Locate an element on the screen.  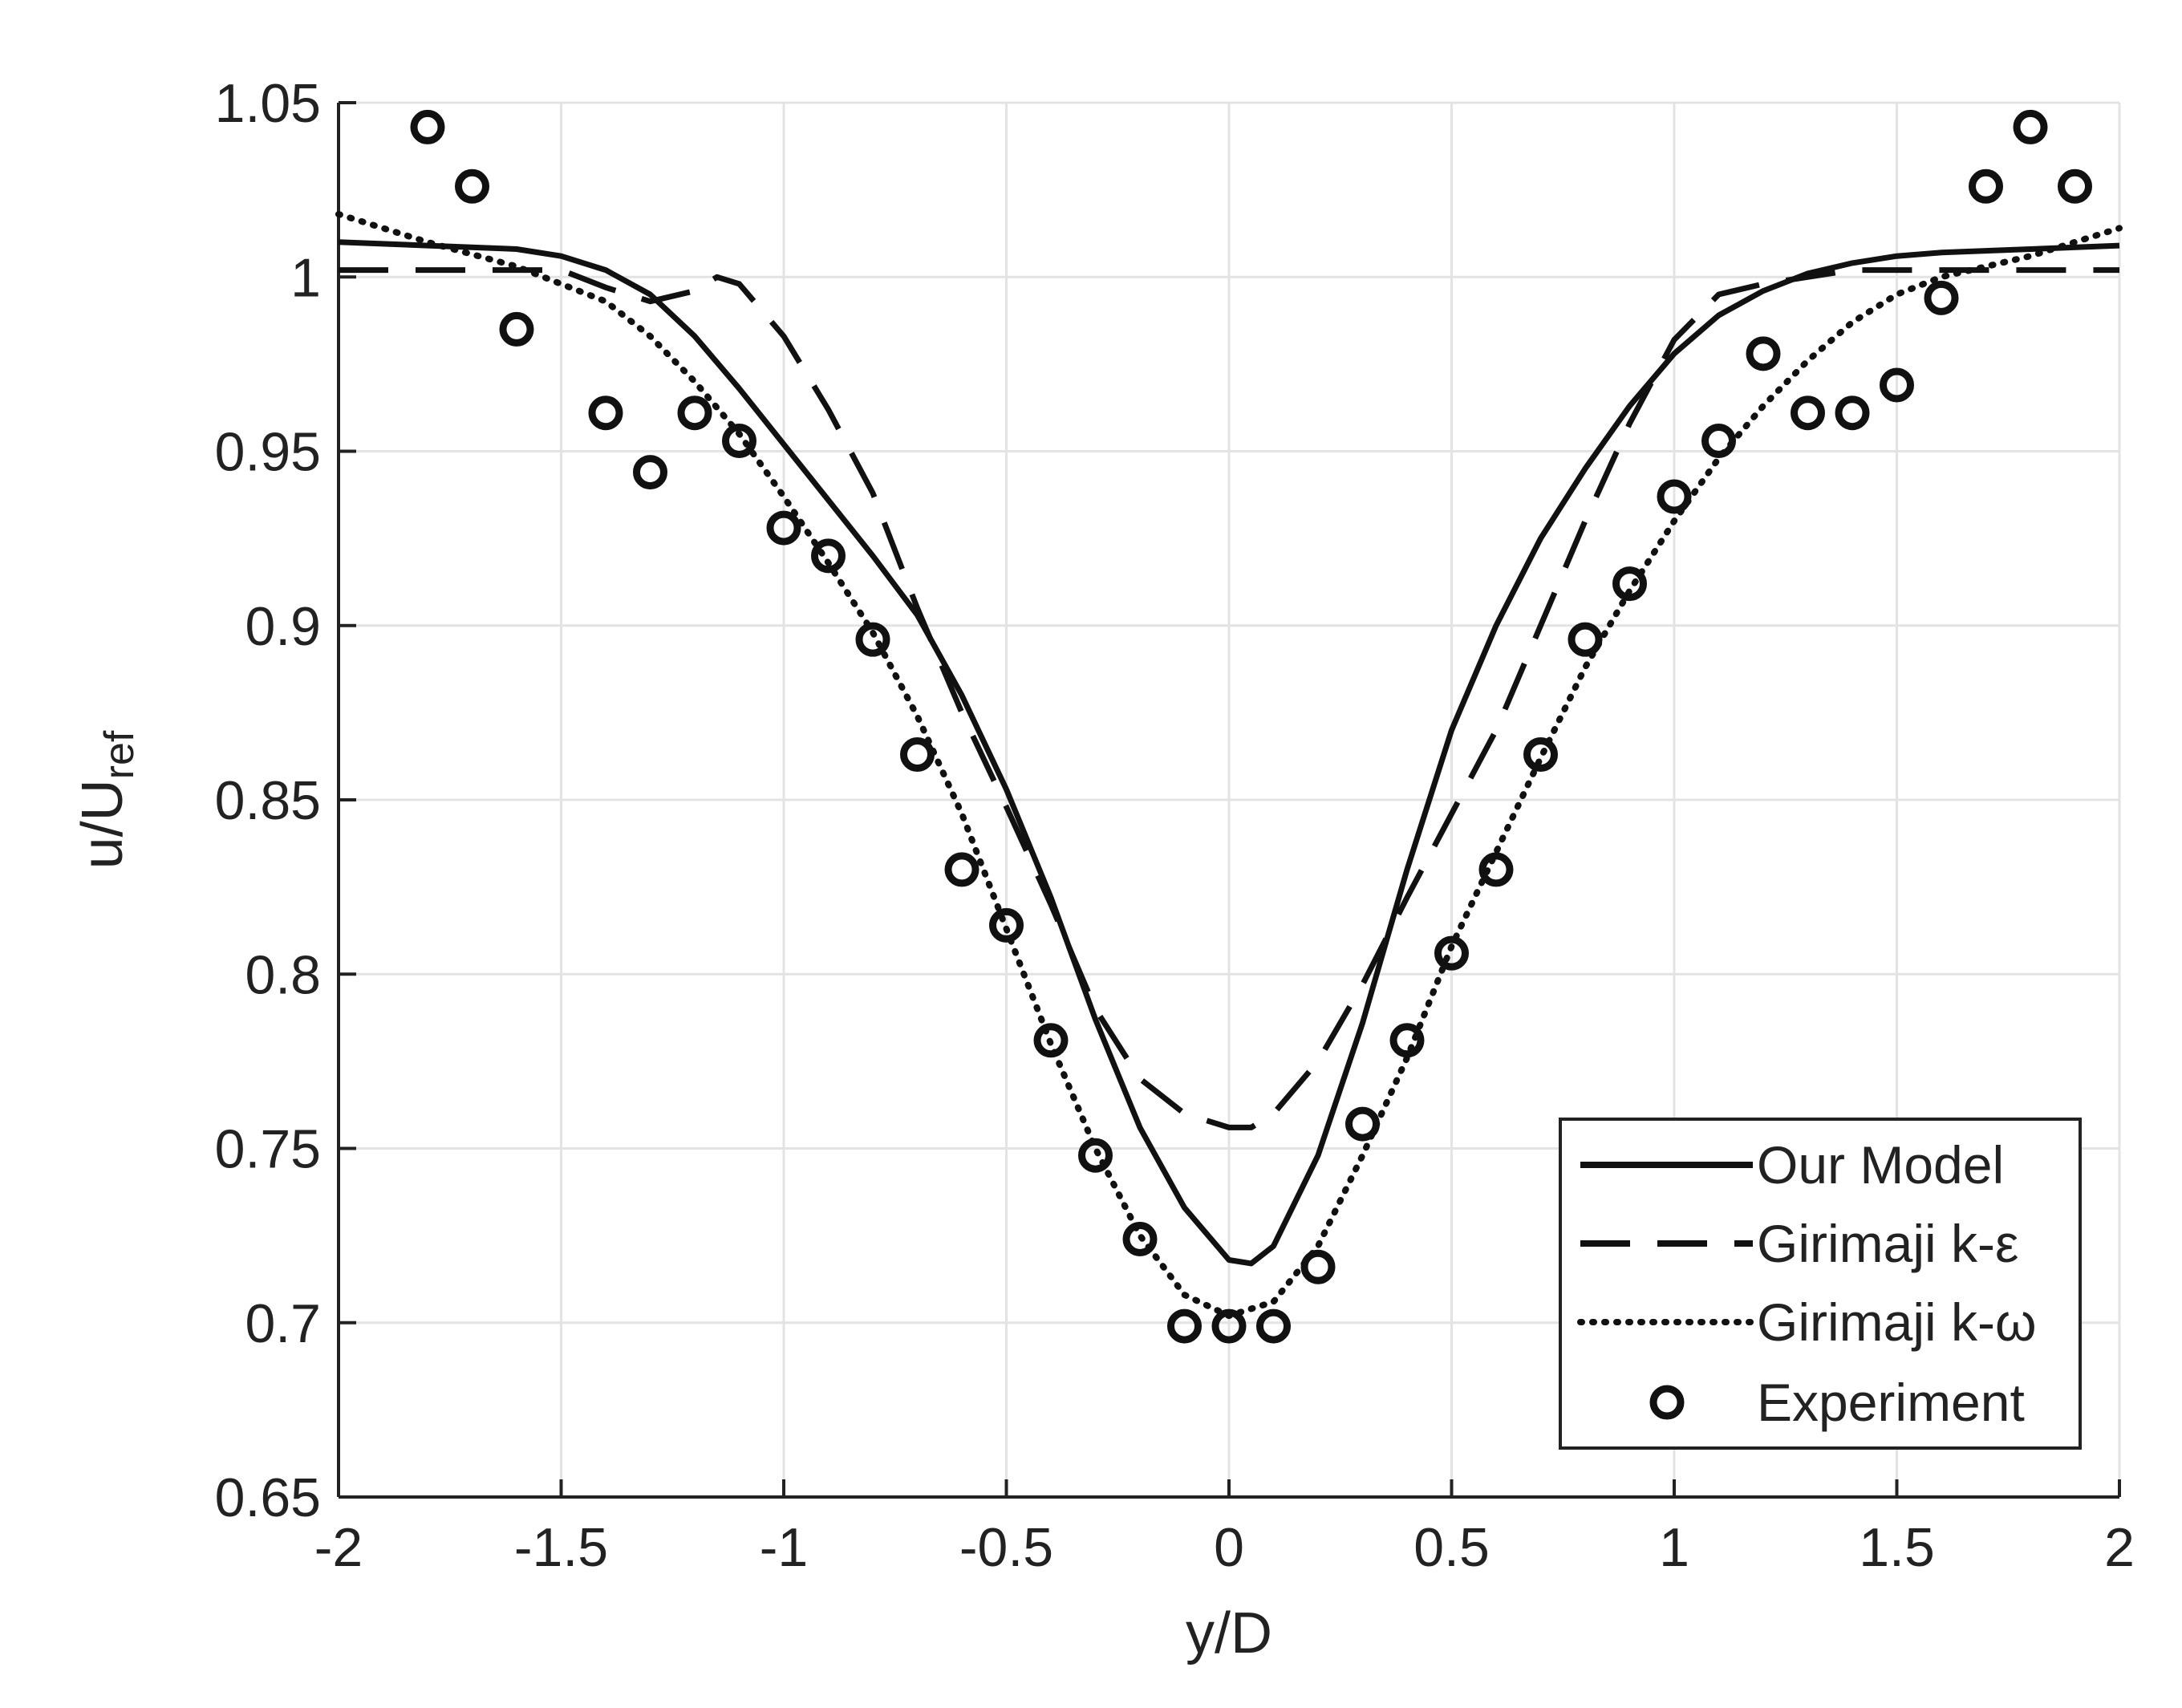
x-tick-label: 0 is located at coordinates (1229, 1548).